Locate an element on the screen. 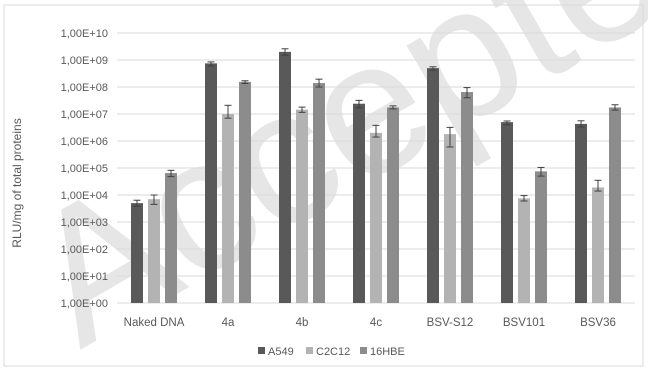 The width and height of the screenshot is (648, 376). y-tick-label: 1,00E+07 is located at coordinates (84, 115).